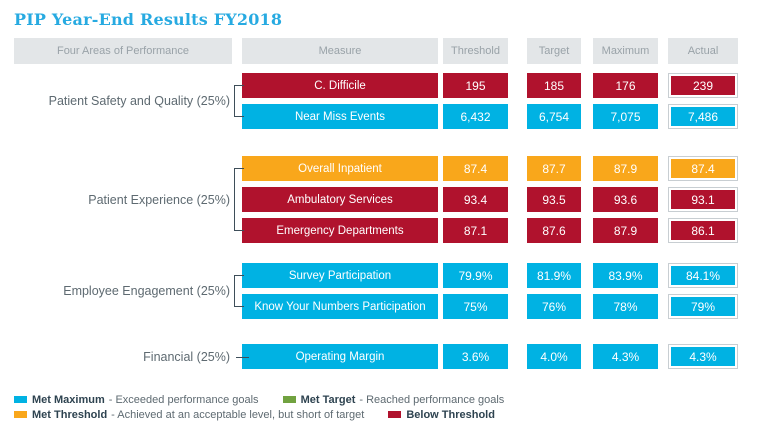 The image size is (767, 440). I want to click on legend-description: - Exceeded performance goals, so click(183, 399).